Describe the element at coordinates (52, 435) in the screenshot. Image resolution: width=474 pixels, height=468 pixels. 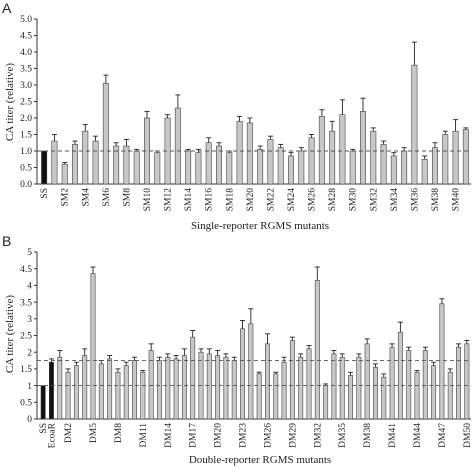
I see `panel-b-x-tick-label: EcoaR` at that location.